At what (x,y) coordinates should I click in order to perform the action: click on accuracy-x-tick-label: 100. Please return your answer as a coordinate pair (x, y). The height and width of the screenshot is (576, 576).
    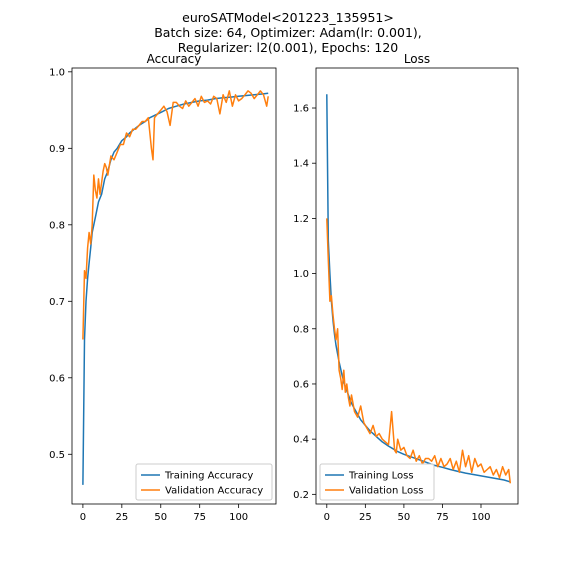
    Looking at the image, I should click on (238, 517).